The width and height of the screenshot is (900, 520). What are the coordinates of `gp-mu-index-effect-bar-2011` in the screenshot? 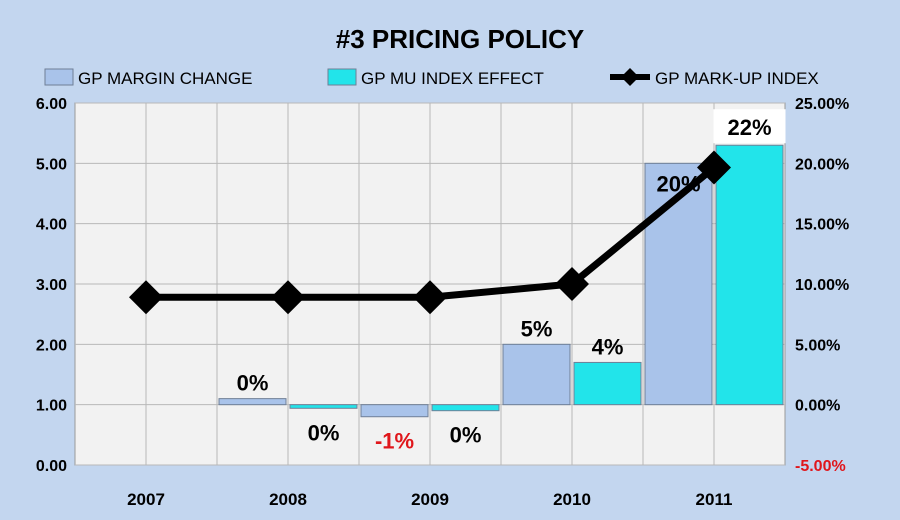 It's located at (749, 275).